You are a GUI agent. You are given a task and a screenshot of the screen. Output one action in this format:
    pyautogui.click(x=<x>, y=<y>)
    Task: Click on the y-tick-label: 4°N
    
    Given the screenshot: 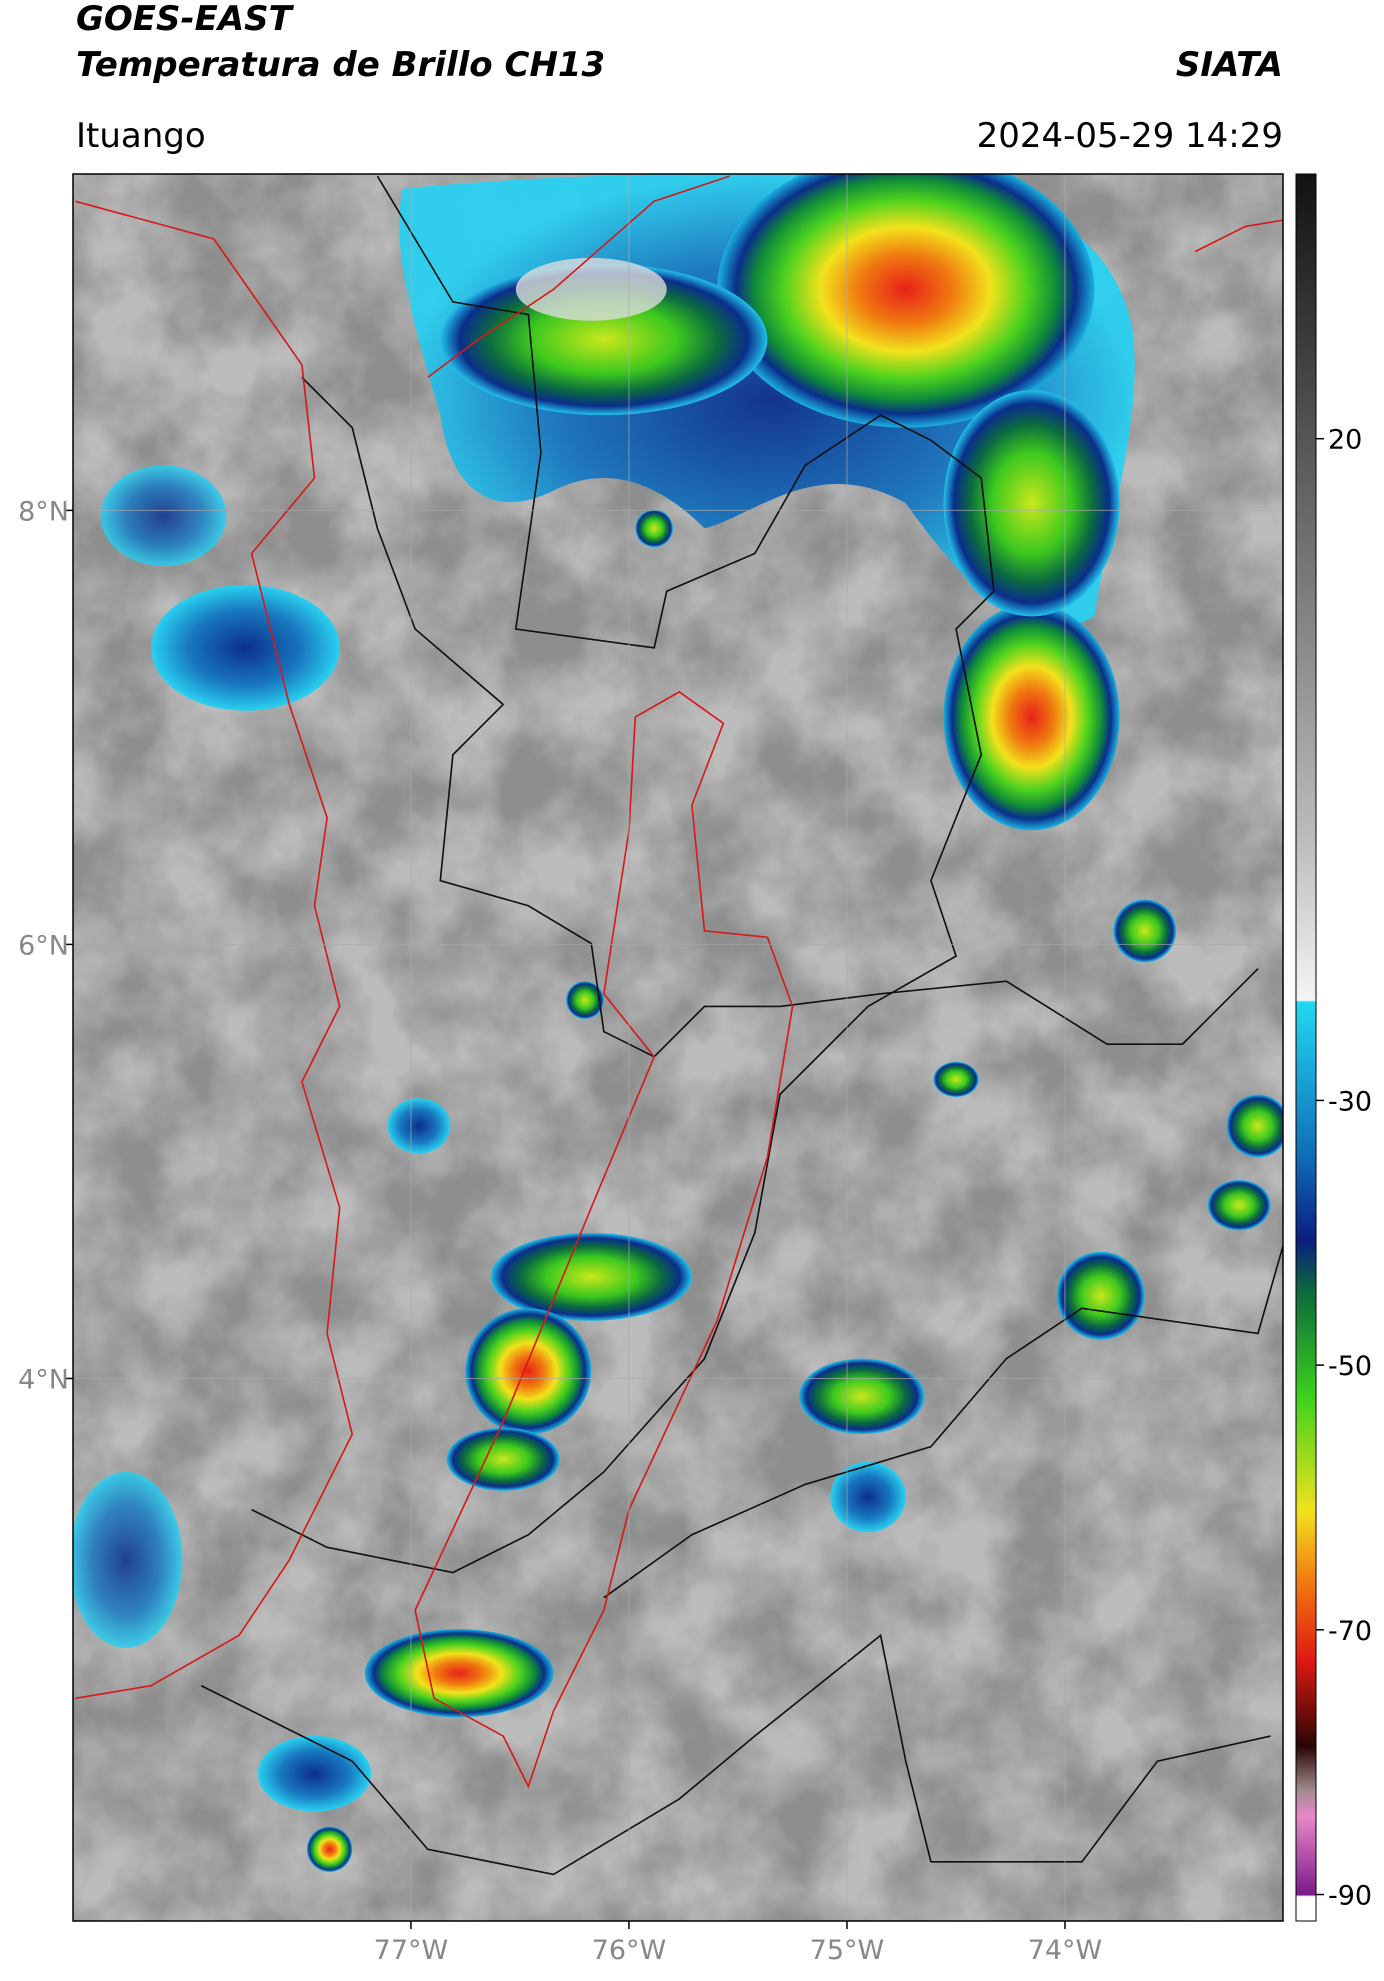 What is the action you would take?
    pyautogui.click(x=43, y=1379)
    